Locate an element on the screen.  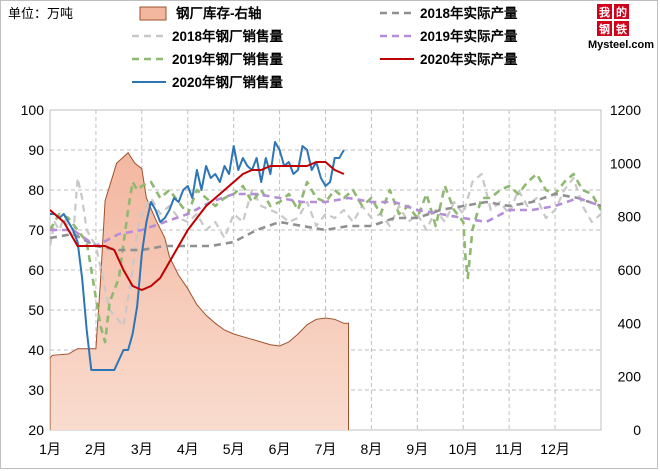
logo-char-2: 的 is located at coordinates (621, 12).